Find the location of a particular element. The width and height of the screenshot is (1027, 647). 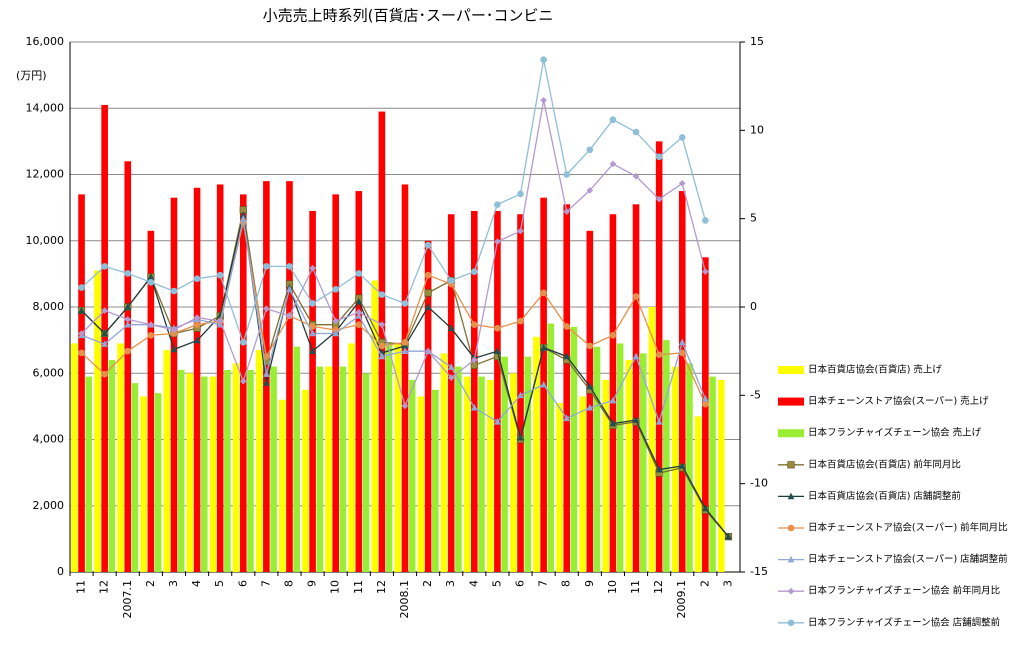

legend-label: 日本百貨店協会(百貨店) 店舗調整前 is located at coordinates (884, 496).